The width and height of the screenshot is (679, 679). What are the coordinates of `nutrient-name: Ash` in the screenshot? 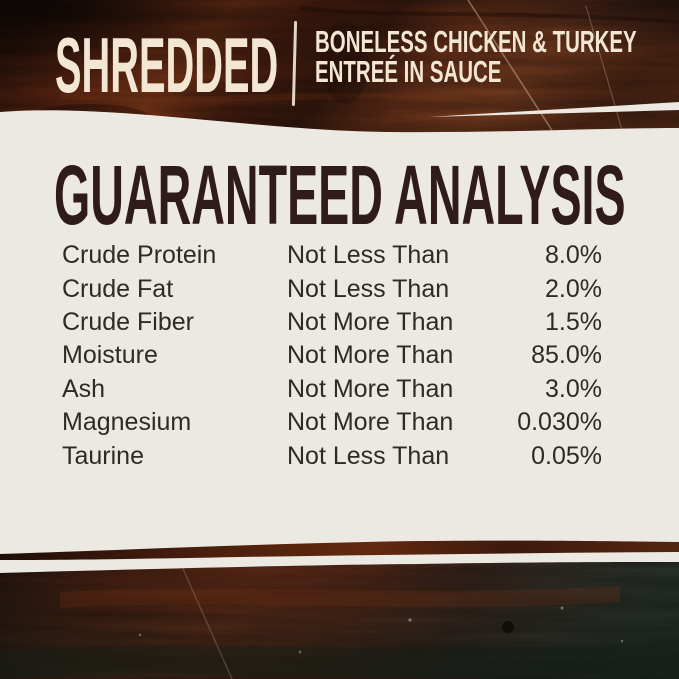 It's located at (84, 388).